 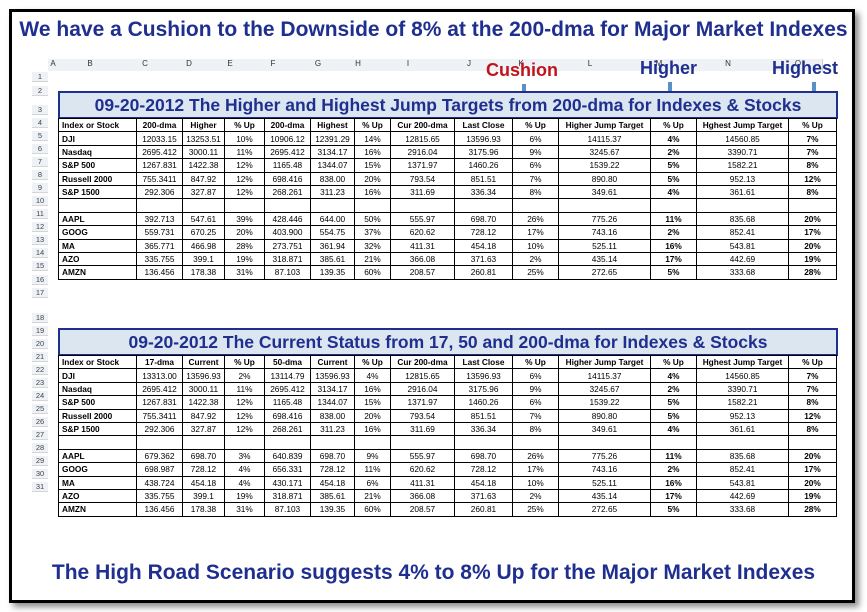 What do you see at coordinates (40, 293) in the screenshot?
I see `row-number: 17` at bounding box center [40, 293].